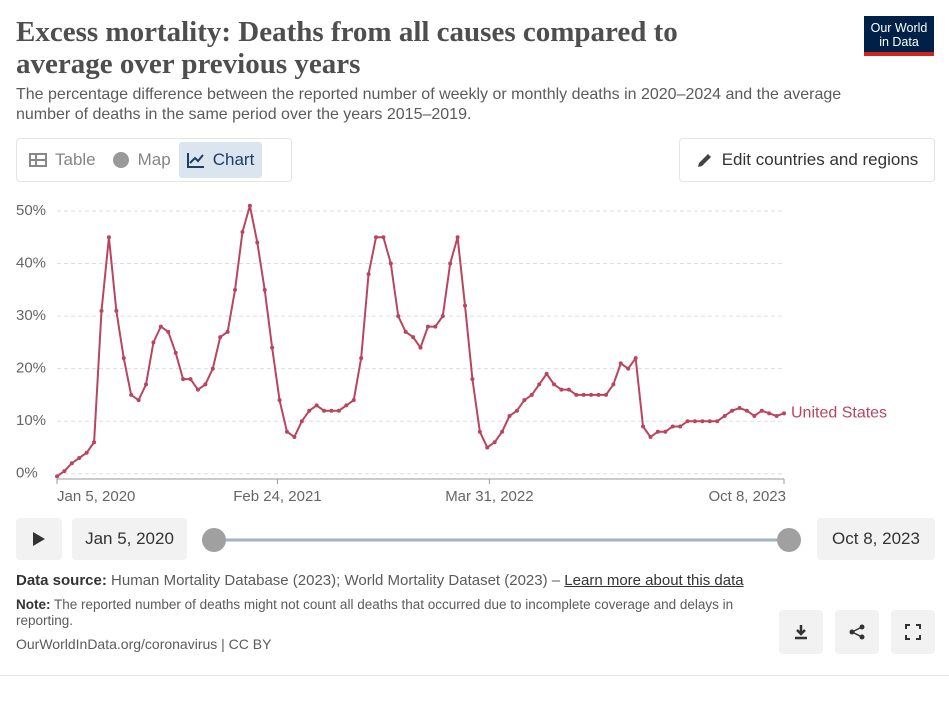 The image size is (949, 709). I want to click on tab-label: Map, so click(154, 159).